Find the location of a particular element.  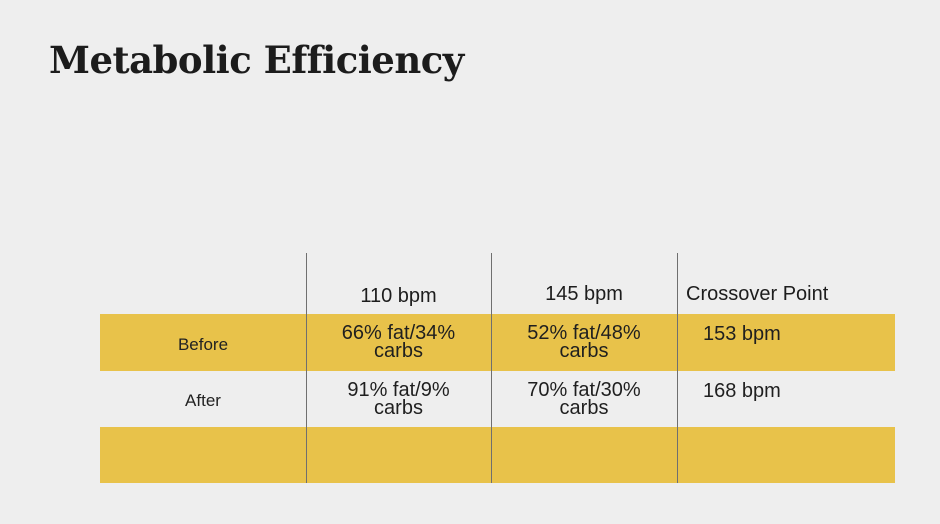

row-label-cell: Before is located at coordinates (203, 342).